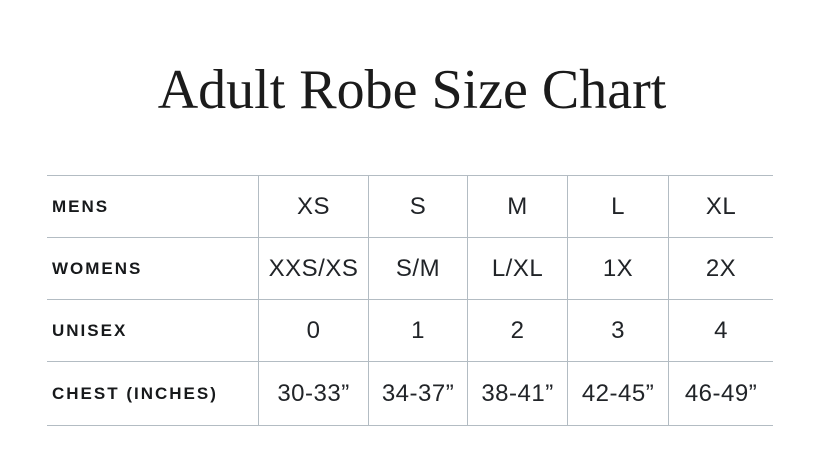  I want to click on table-cell: XXS/XS, so click(313, 268).